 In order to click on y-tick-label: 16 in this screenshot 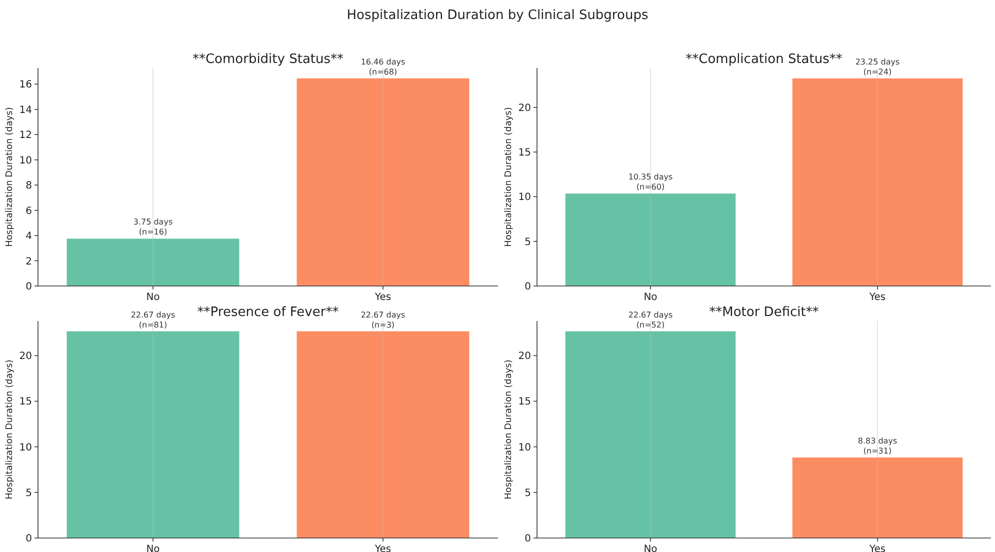, I will do `click(25, 85)`.